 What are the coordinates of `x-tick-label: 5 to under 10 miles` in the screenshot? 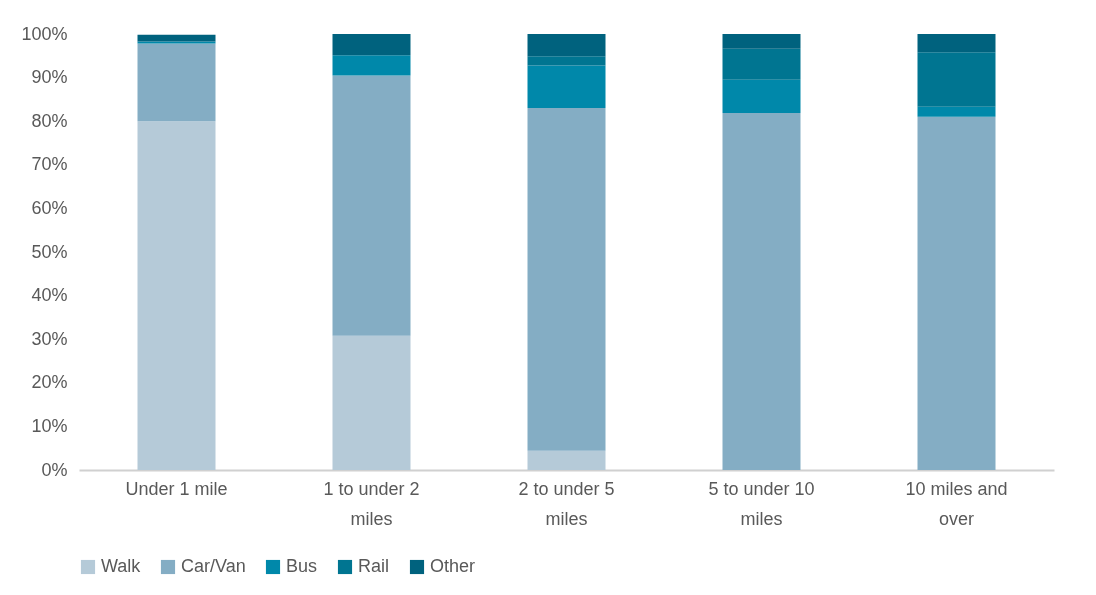 It's located at (761, 503).